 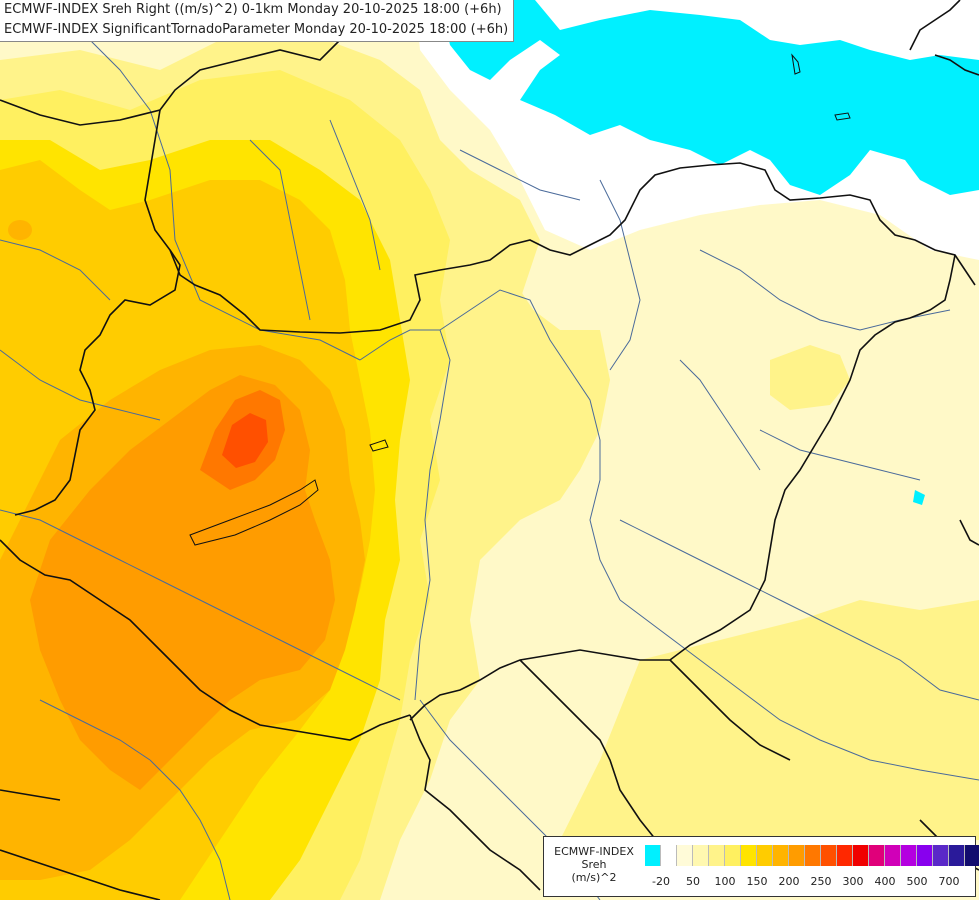 I want to click on sreh-level-orange-red, so click(x=245, y=440).